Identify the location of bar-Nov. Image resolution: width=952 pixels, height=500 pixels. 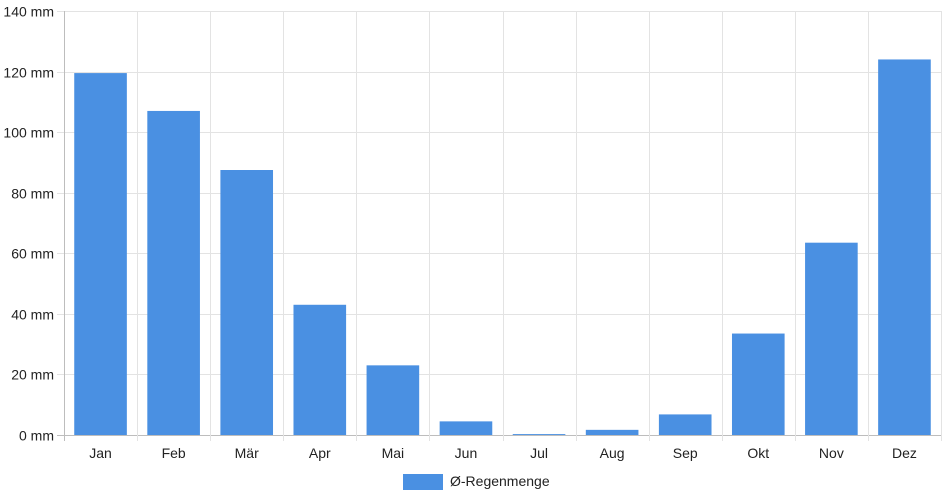
(831, 338).